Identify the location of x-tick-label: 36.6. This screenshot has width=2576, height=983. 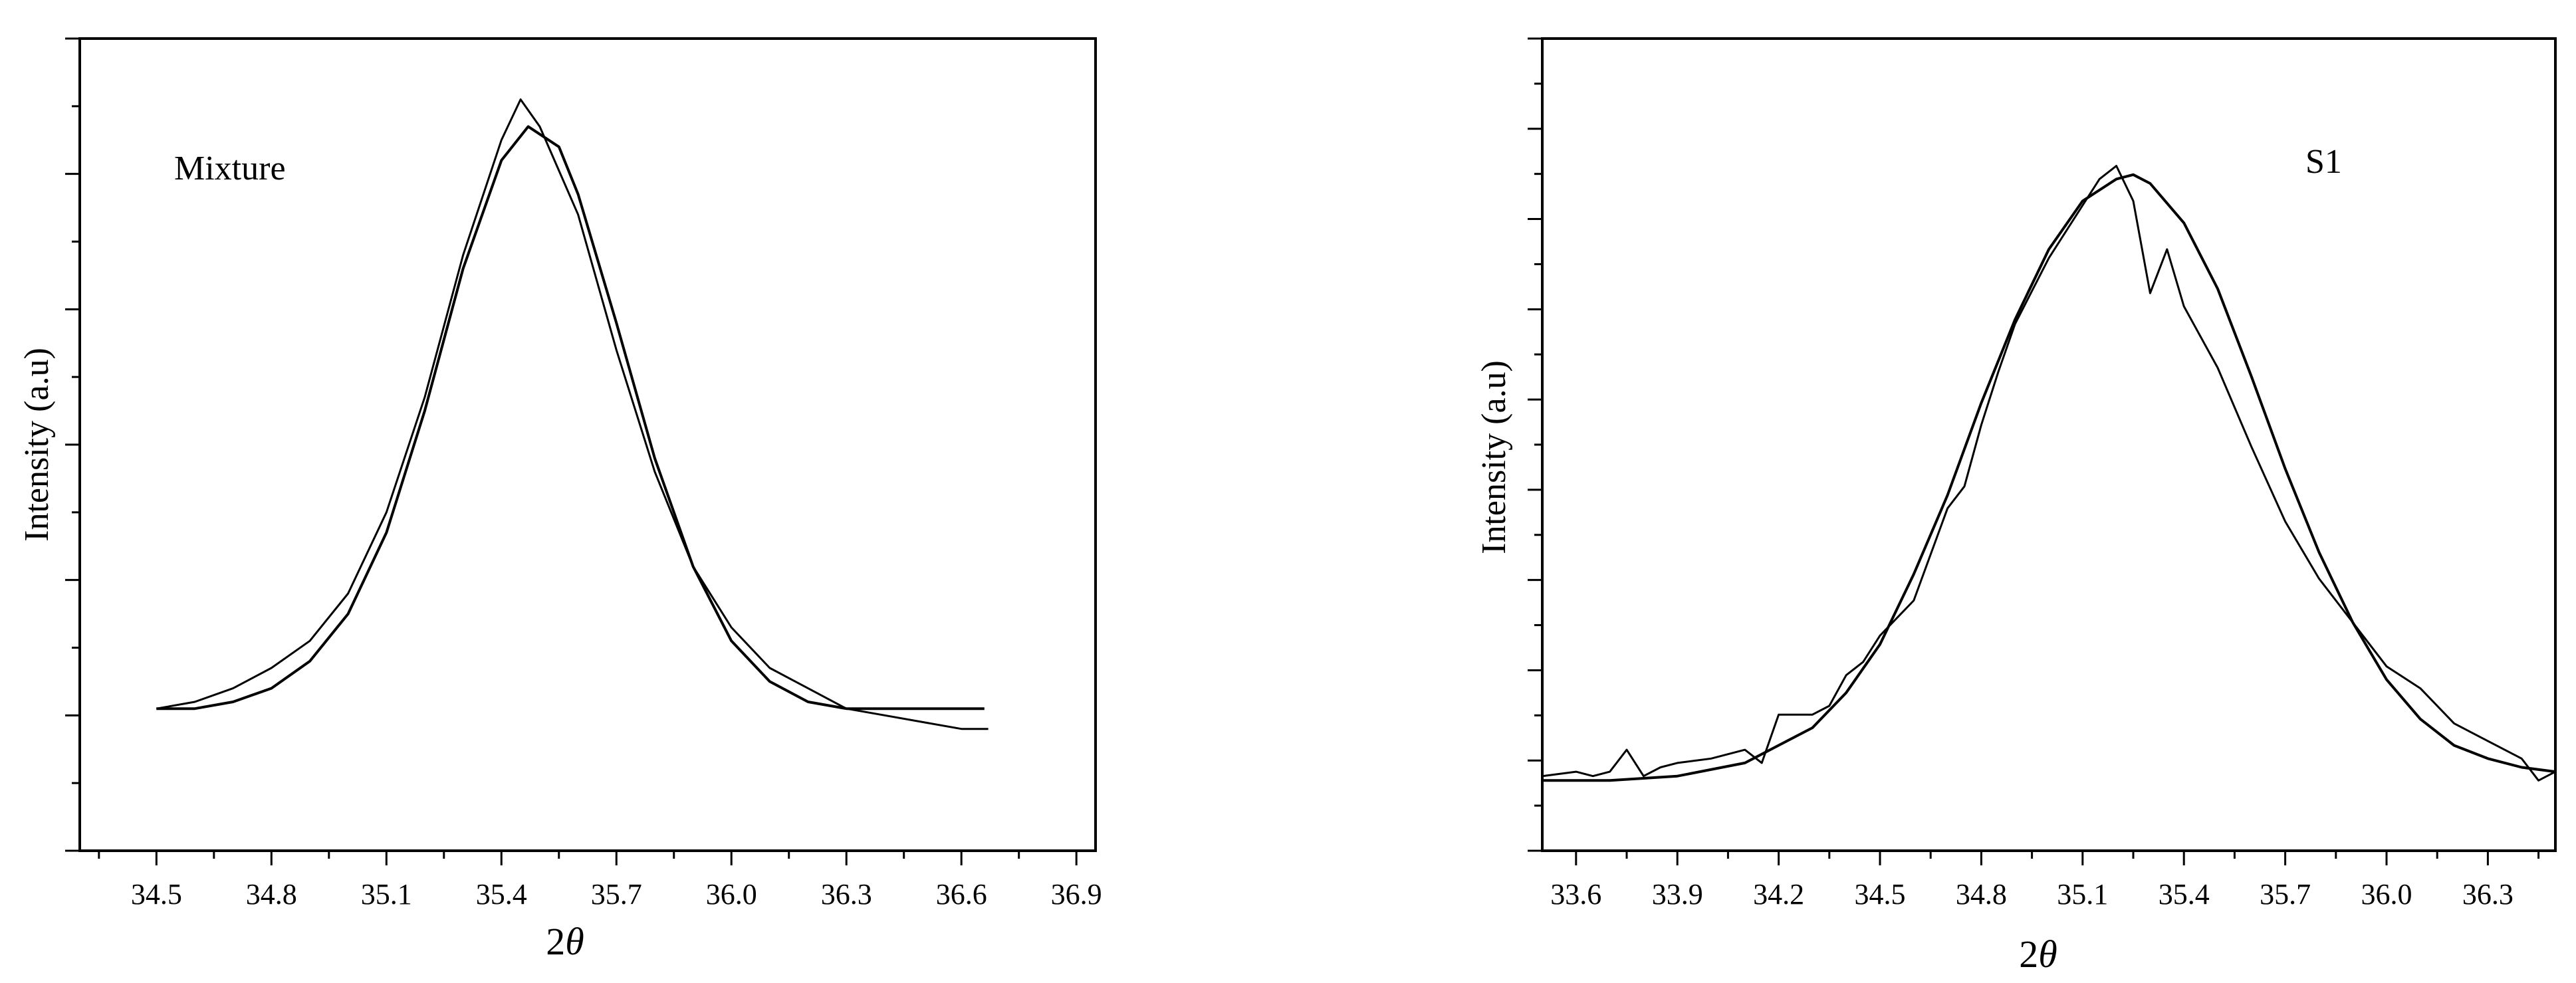
(961, 894).